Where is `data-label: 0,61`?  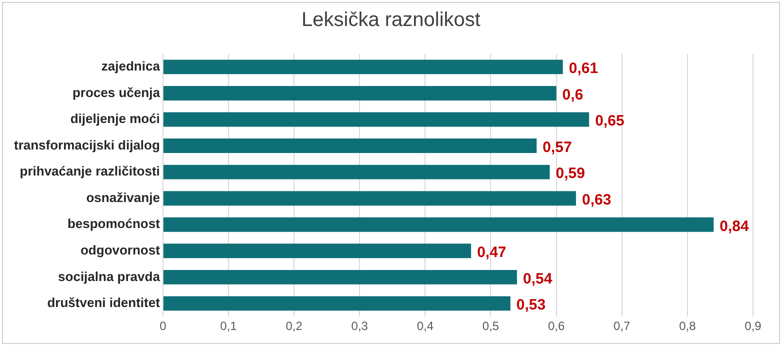
data-label: 0,61 is located at coordinates (583, 69).